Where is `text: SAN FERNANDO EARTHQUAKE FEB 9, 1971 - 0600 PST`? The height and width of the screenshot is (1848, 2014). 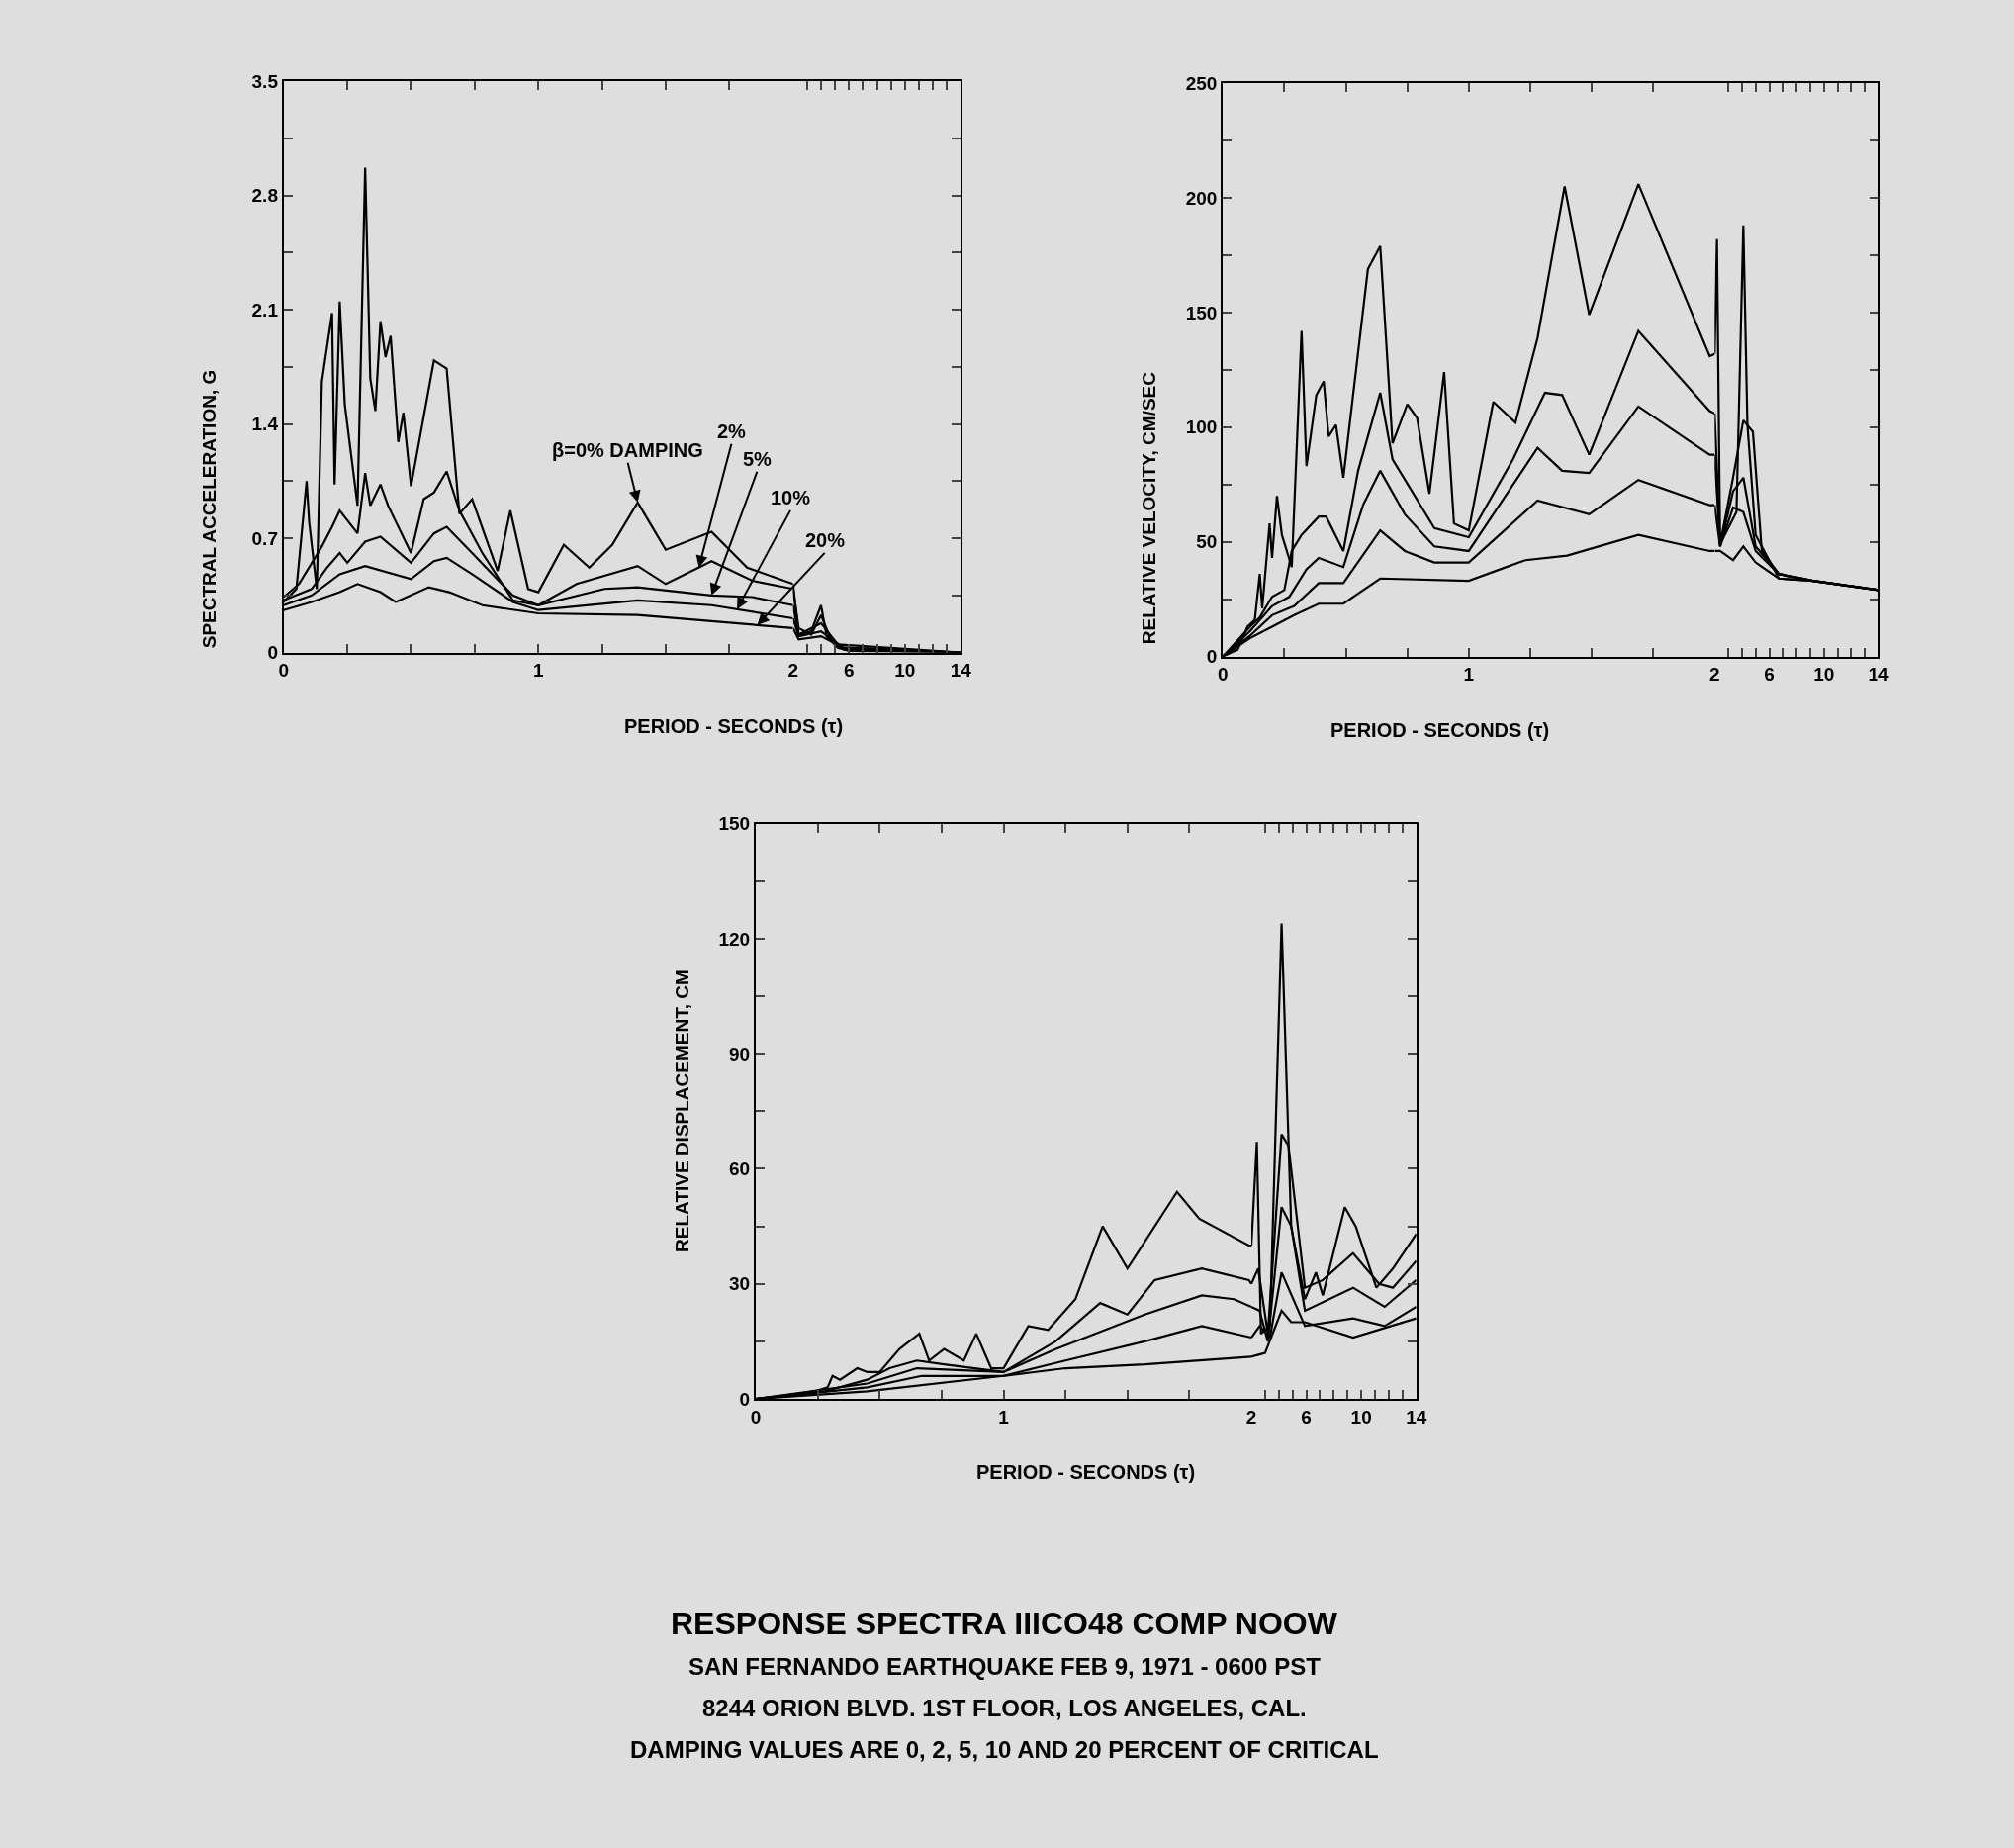 text: SAN FERNANDO EARTHQUAKE FEB 9, 1971 - 0600 PST is located at coordinates (1005, 1666).